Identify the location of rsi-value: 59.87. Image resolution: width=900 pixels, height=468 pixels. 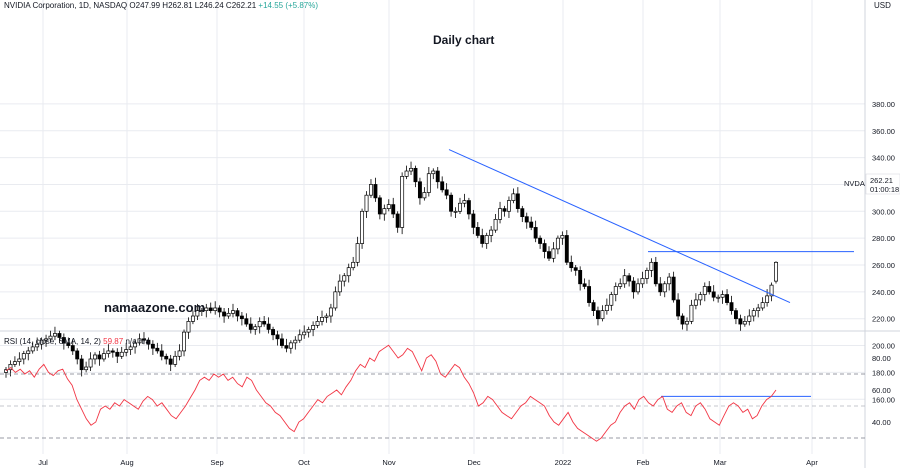
(113, 341).